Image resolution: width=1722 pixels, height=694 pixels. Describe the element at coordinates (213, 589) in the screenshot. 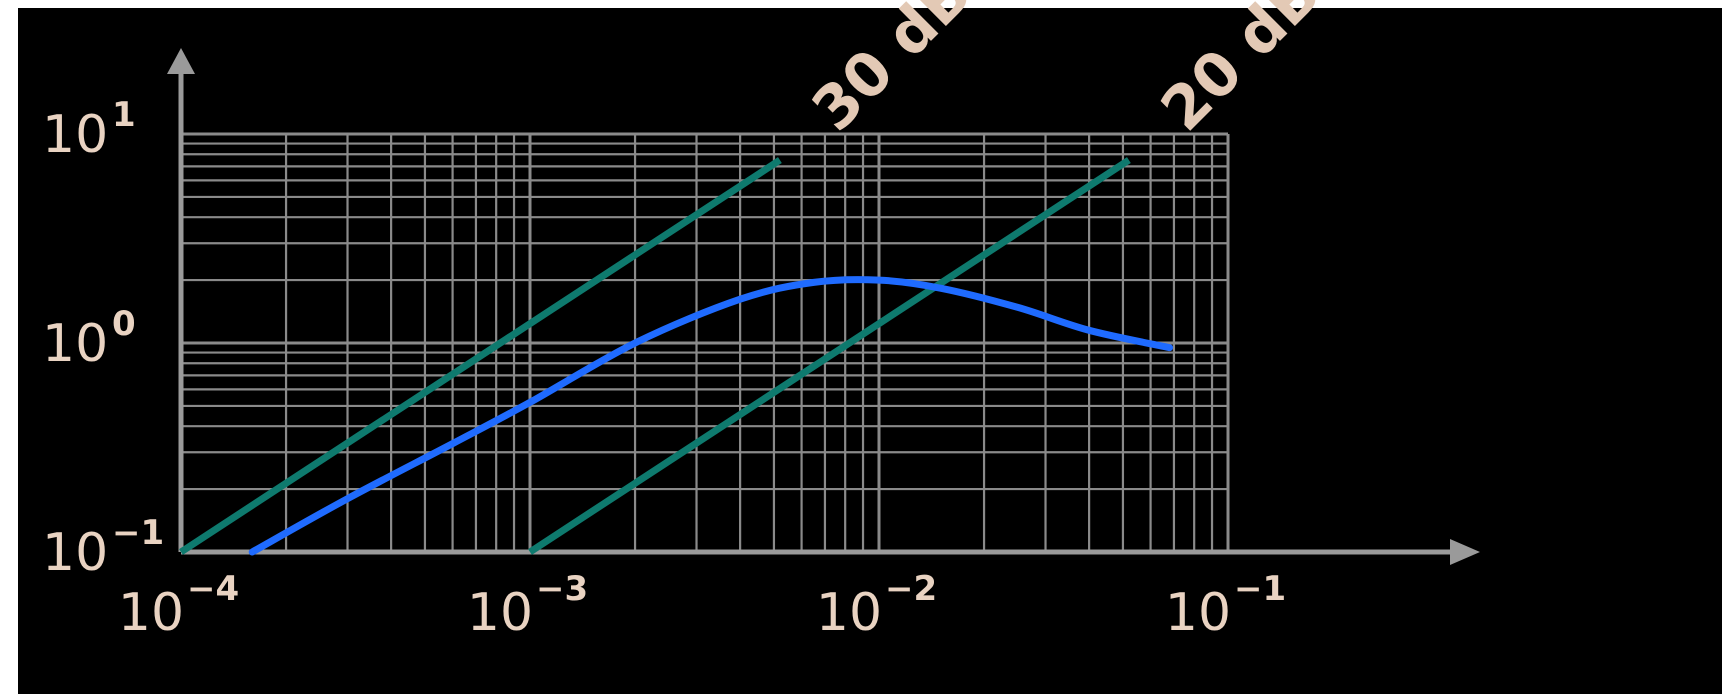

I see `x-tick-exponent: −4` at that location.